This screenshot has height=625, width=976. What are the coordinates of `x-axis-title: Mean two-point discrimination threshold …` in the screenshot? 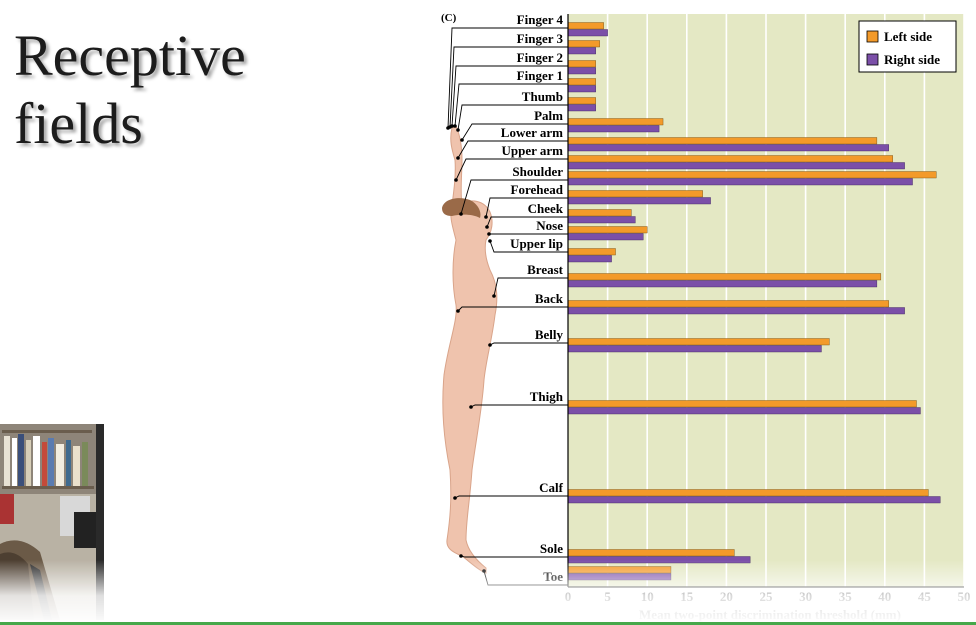 It's located at (770, 614).